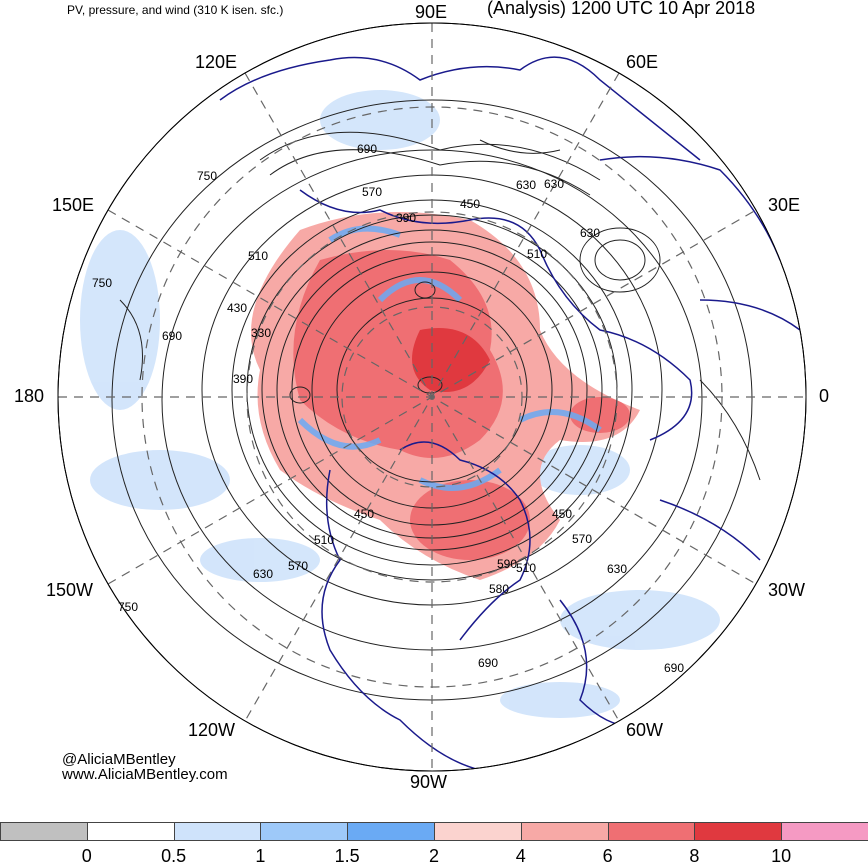 Image resolution: width=868 pixels, height=867 pixels. What do you see at coordinates (824, 396) in the screenshot?
I see `lon-label-0: 0` at bounding box center [824, 396].